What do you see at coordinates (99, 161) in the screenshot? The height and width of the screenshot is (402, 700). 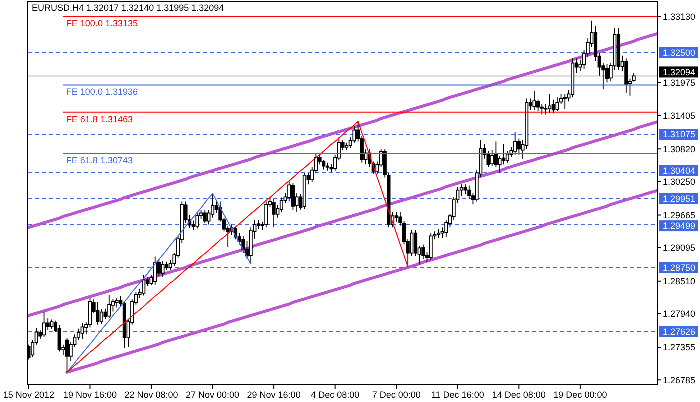 I see `series-label: FE 61.8 1.30743` at bounding box center [99, 161].